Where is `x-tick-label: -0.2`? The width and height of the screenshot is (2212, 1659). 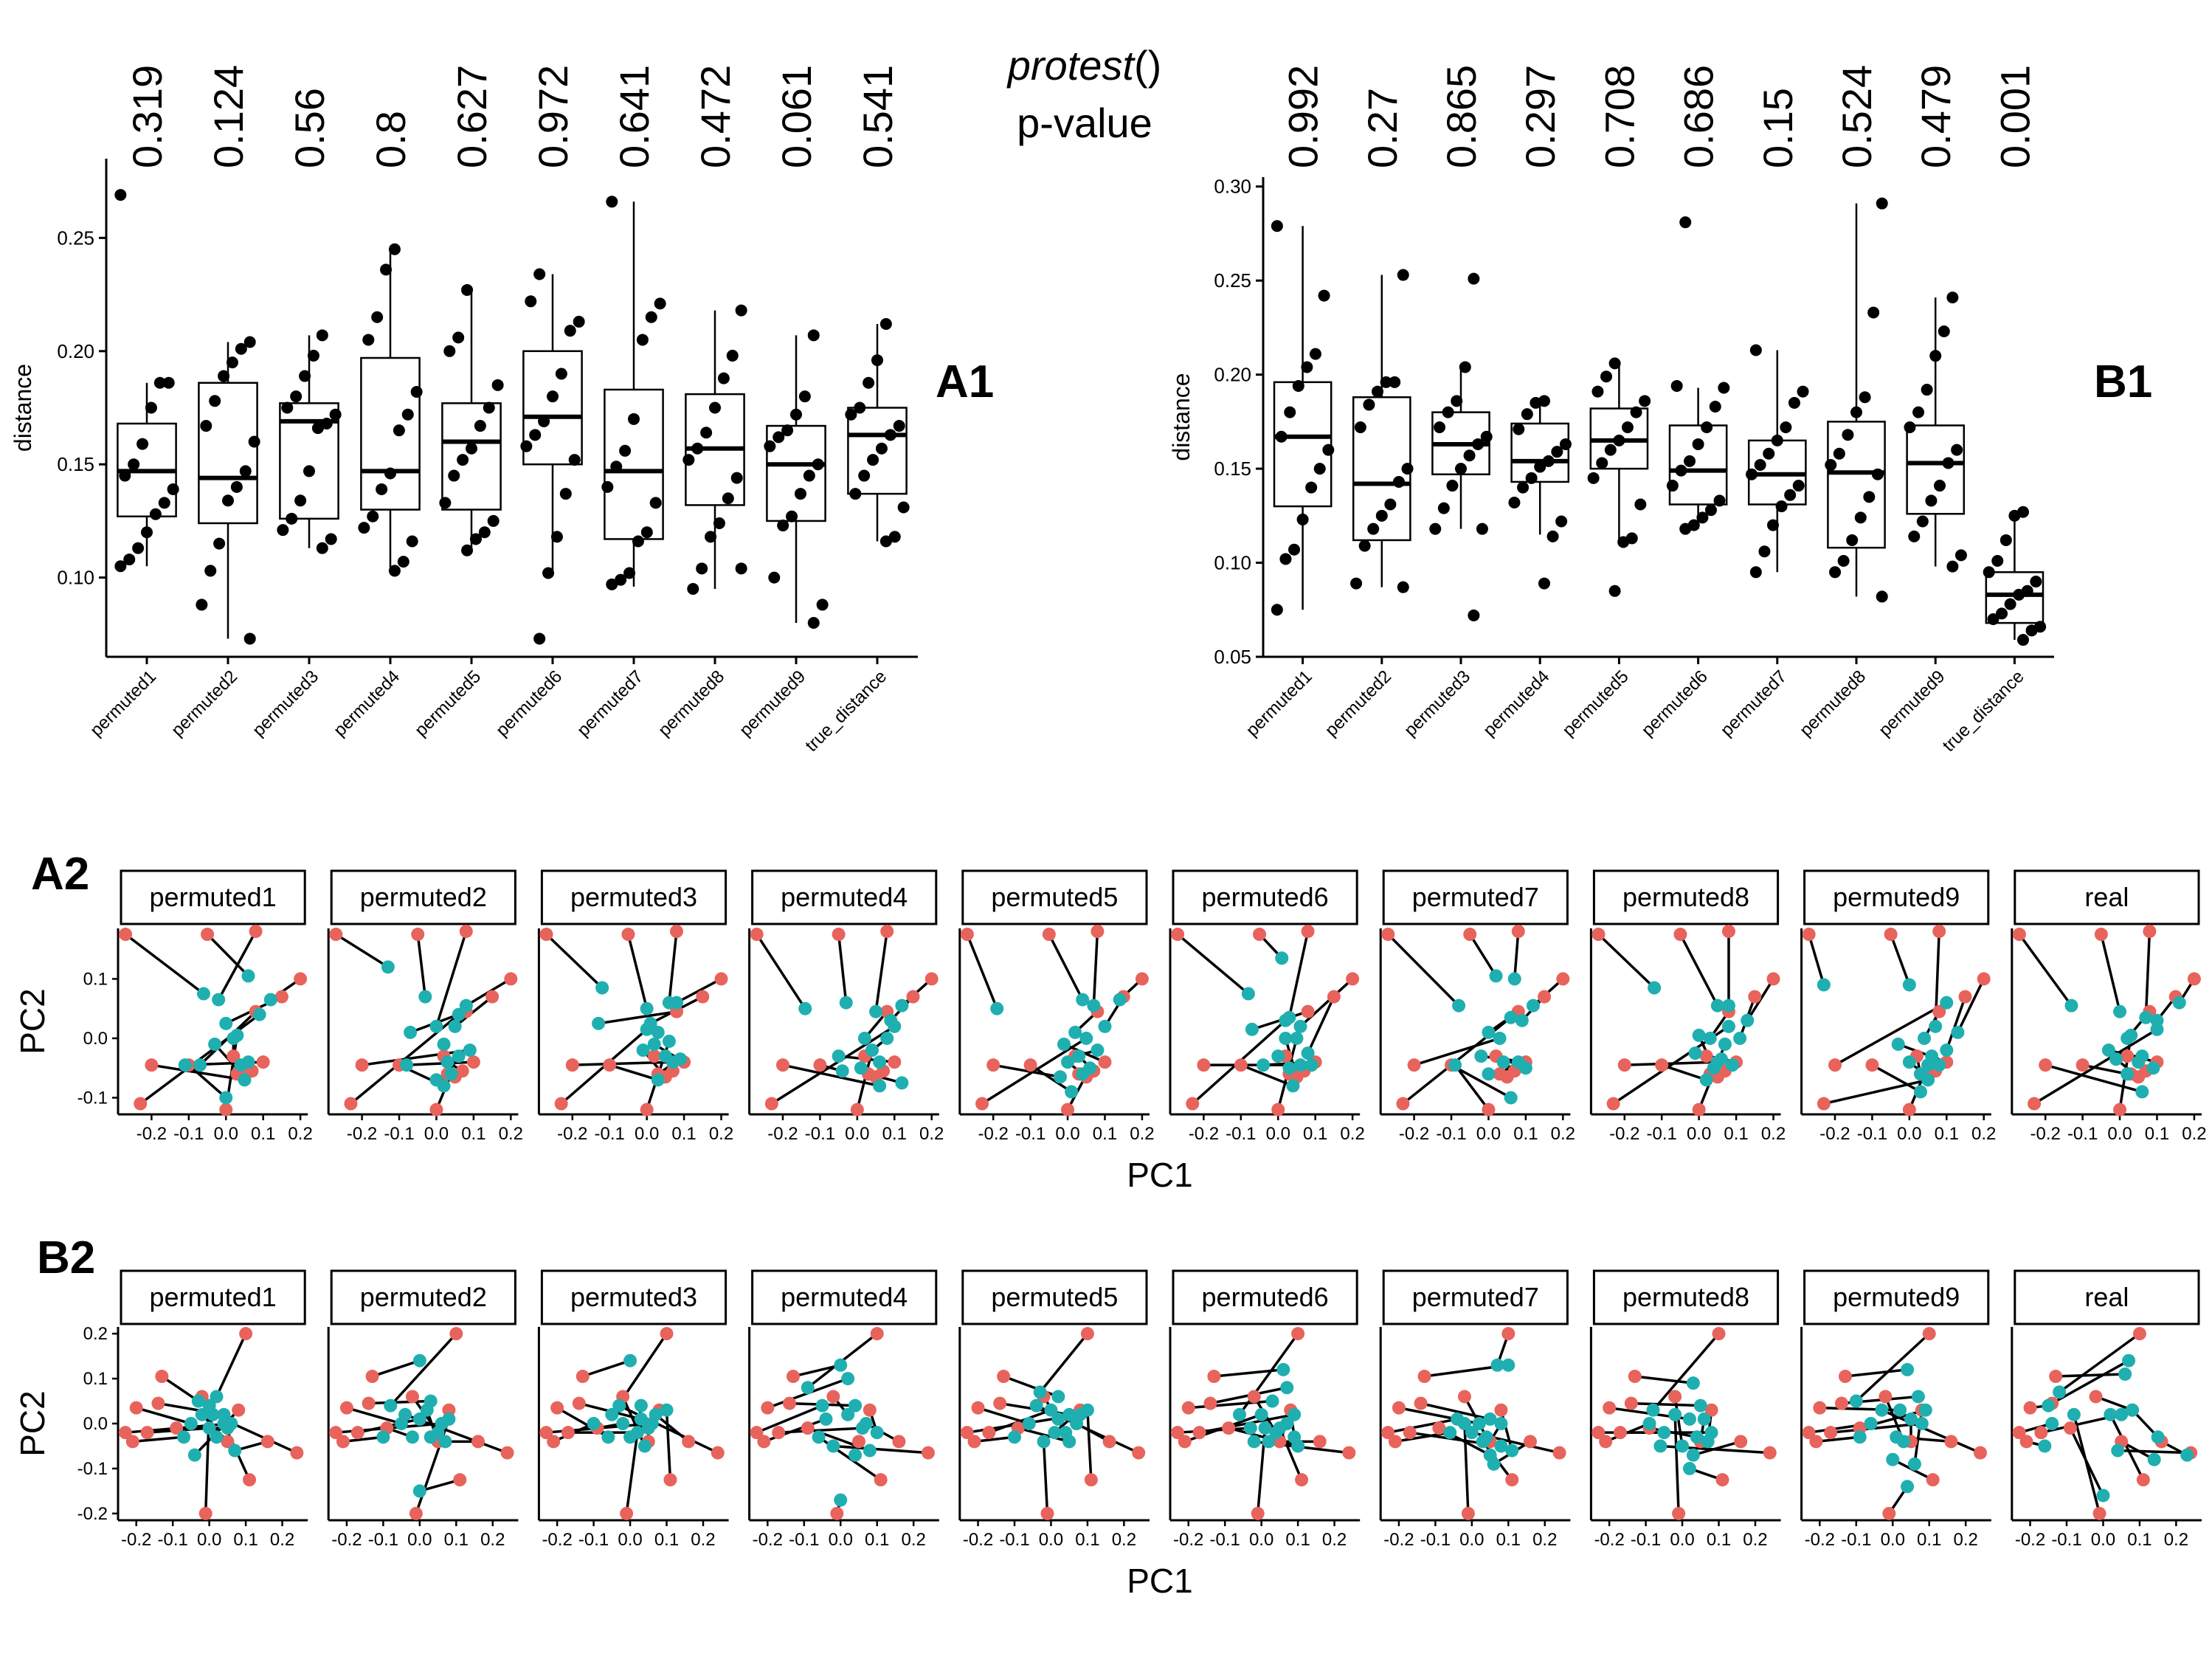 x-tick-label: -0.2 is located at coordinates (978, 1540).